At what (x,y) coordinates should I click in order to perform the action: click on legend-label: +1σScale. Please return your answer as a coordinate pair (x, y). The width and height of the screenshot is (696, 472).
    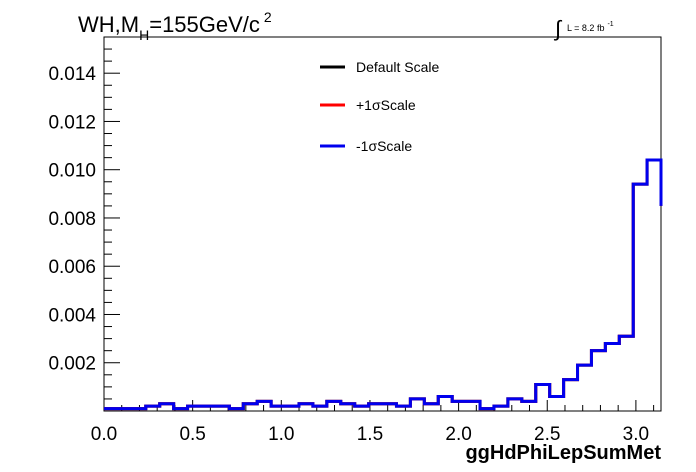
    Looking at the image, I should click on (386, 105).